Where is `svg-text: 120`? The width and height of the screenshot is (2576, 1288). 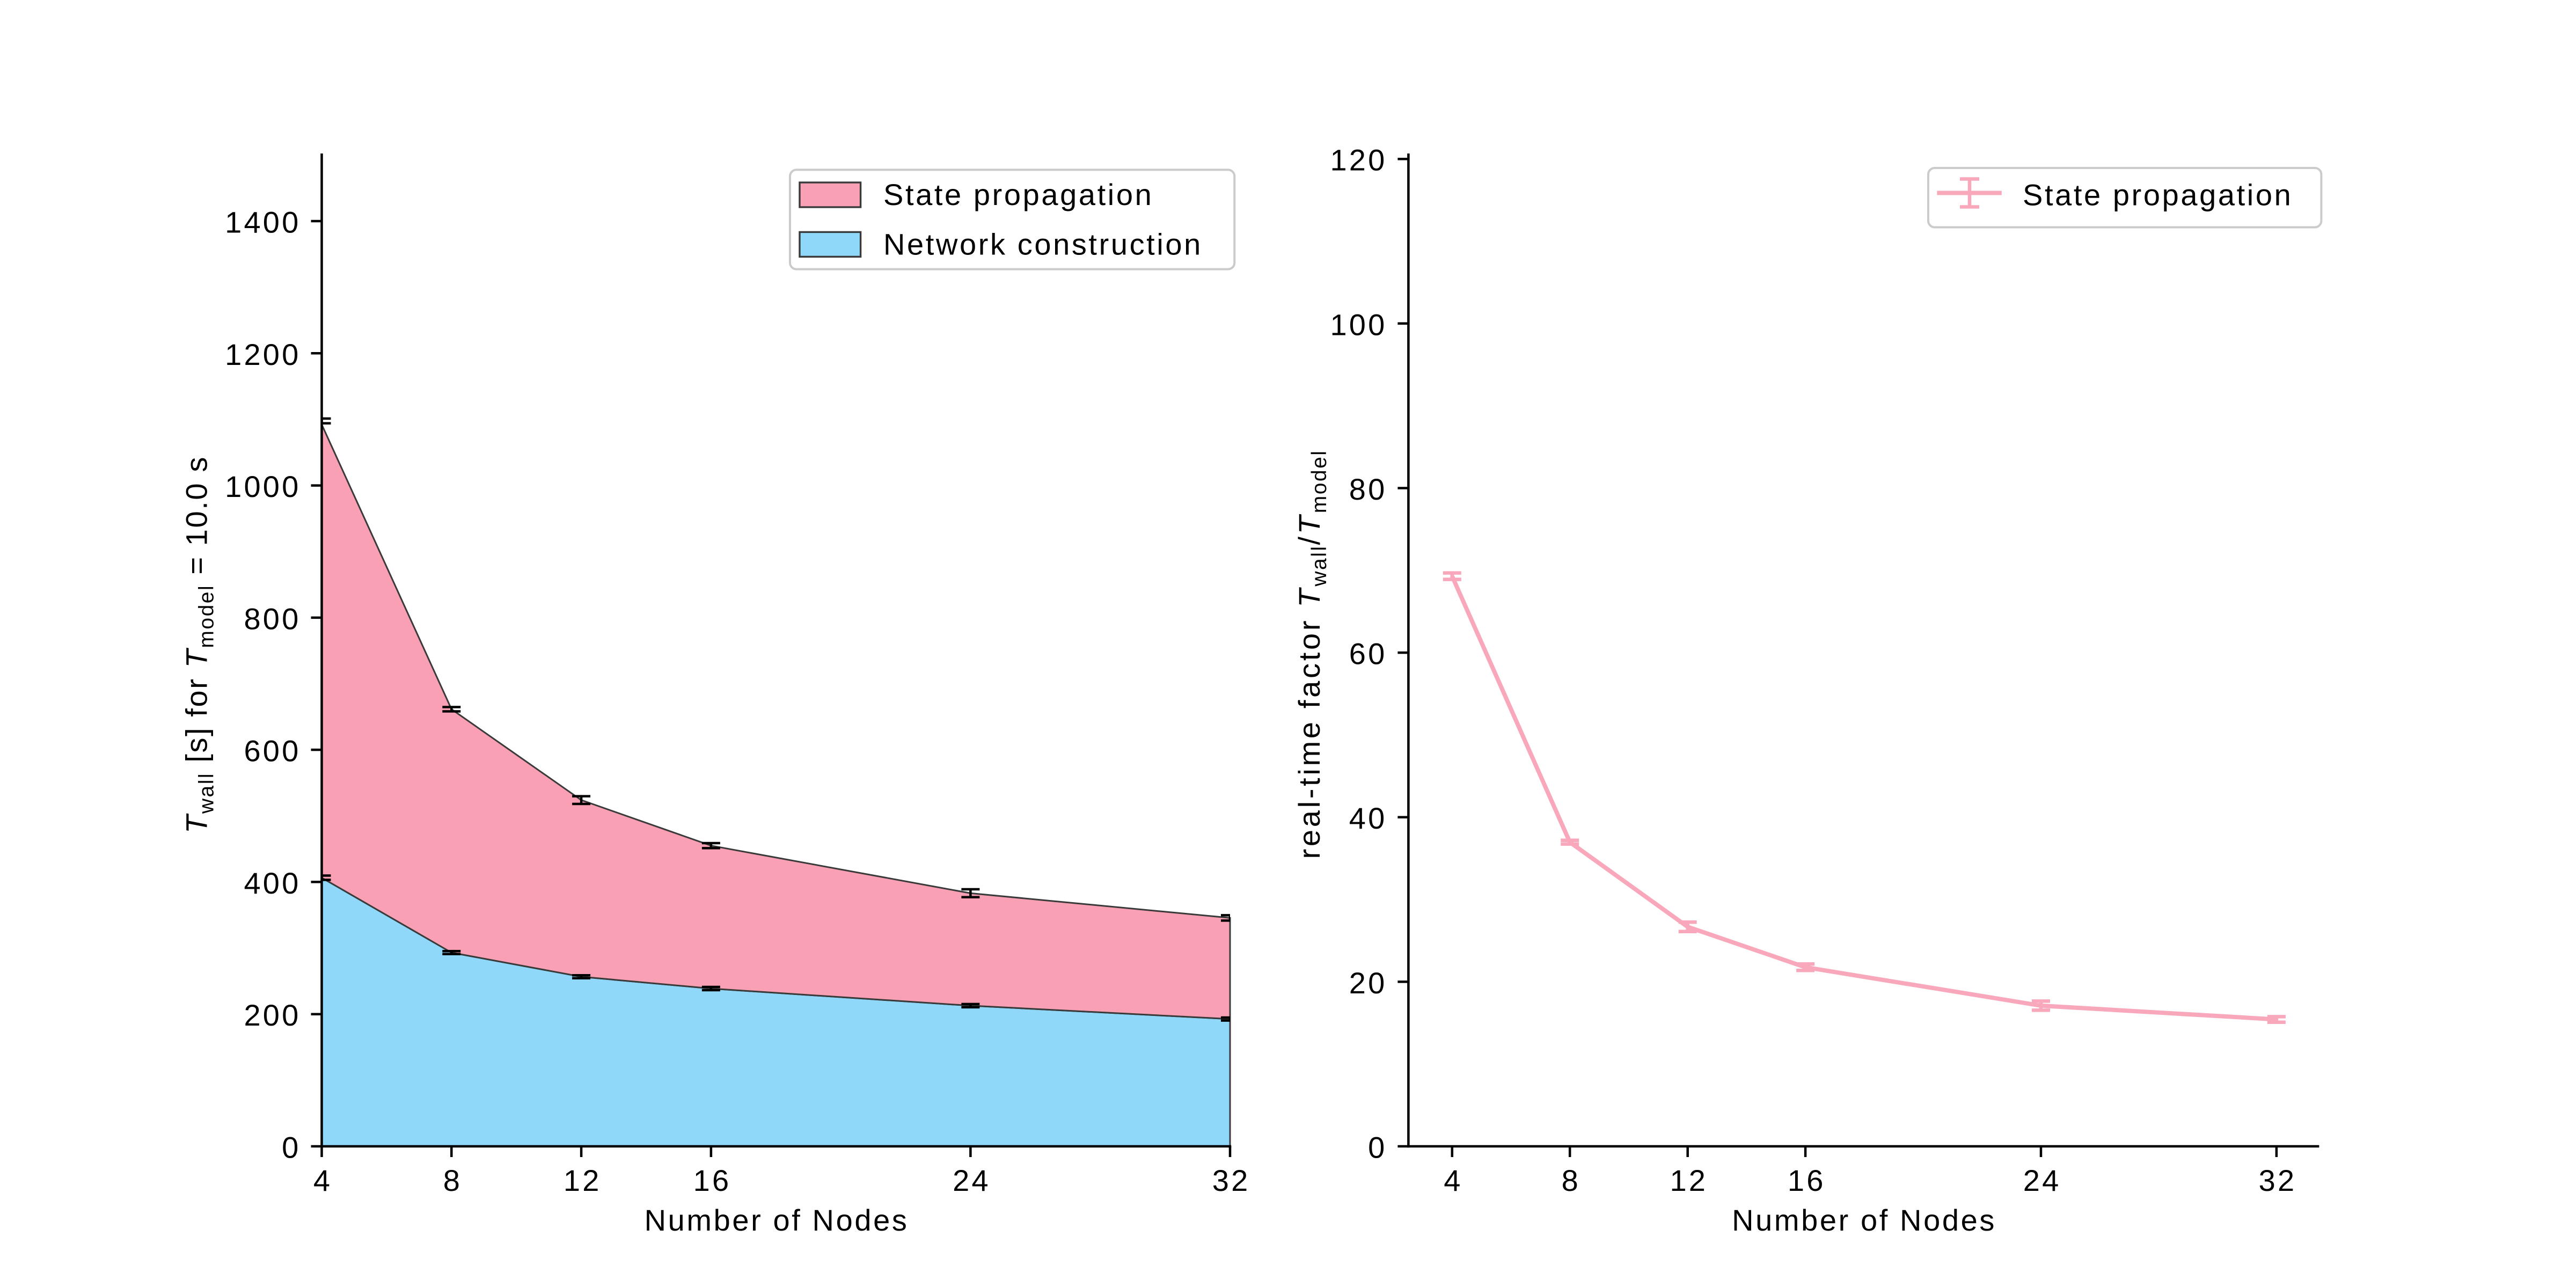 svg-text: 120 is located at coordinates (1358, 160).